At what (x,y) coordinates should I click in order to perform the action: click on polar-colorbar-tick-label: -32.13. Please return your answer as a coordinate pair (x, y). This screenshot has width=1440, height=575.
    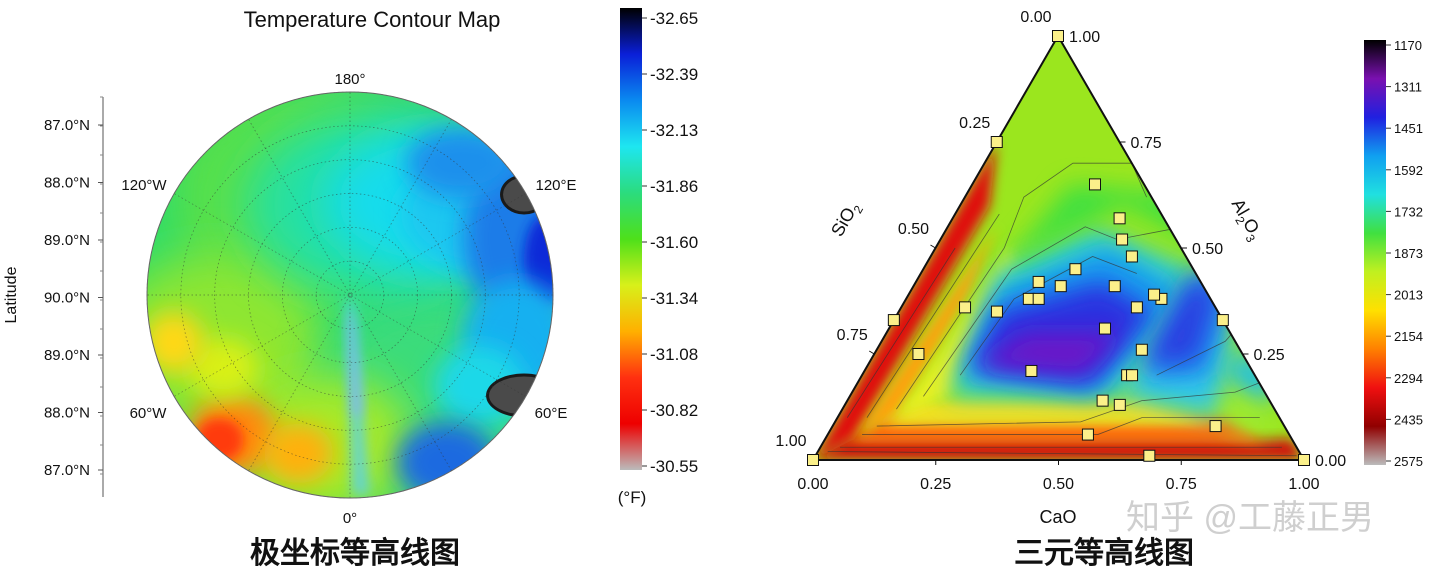
    Looking at the image, I should click on (674, 130).